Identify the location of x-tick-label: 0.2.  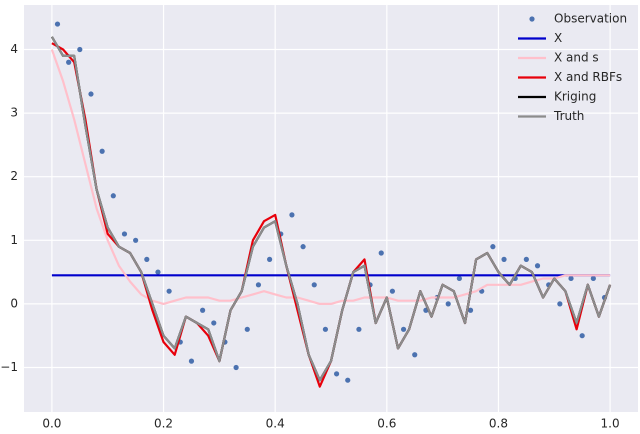
(163, 424).